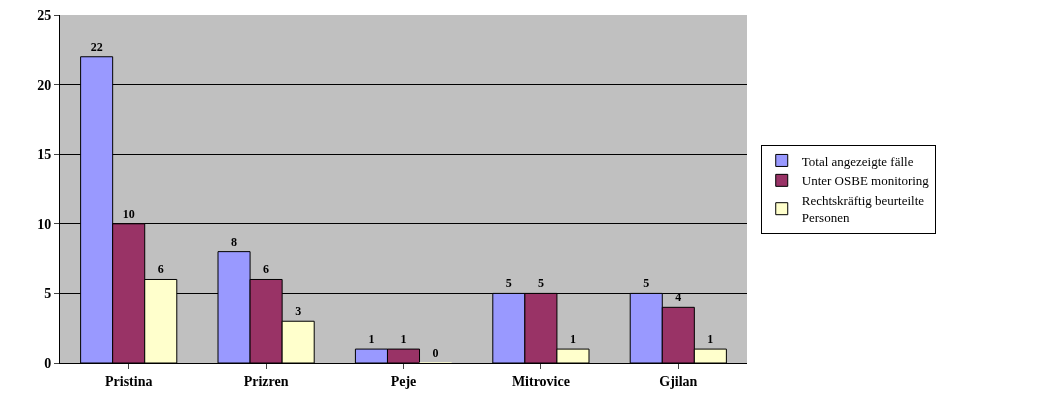 This screenshot has height=403, width=1047. I want to click on legend-label: Unter OSBE monitoring, so click(865, 181).